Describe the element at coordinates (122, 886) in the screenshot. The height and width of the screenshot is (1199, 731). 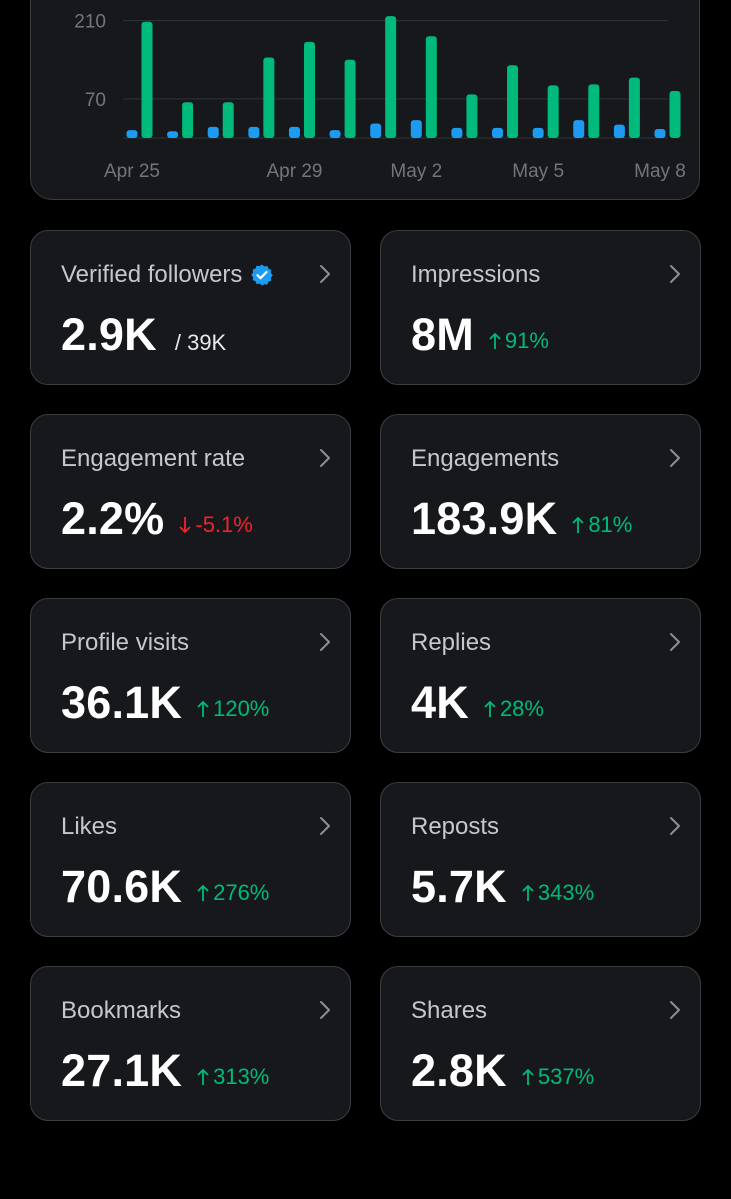
I see `metric-value: 70.6K` at that location.